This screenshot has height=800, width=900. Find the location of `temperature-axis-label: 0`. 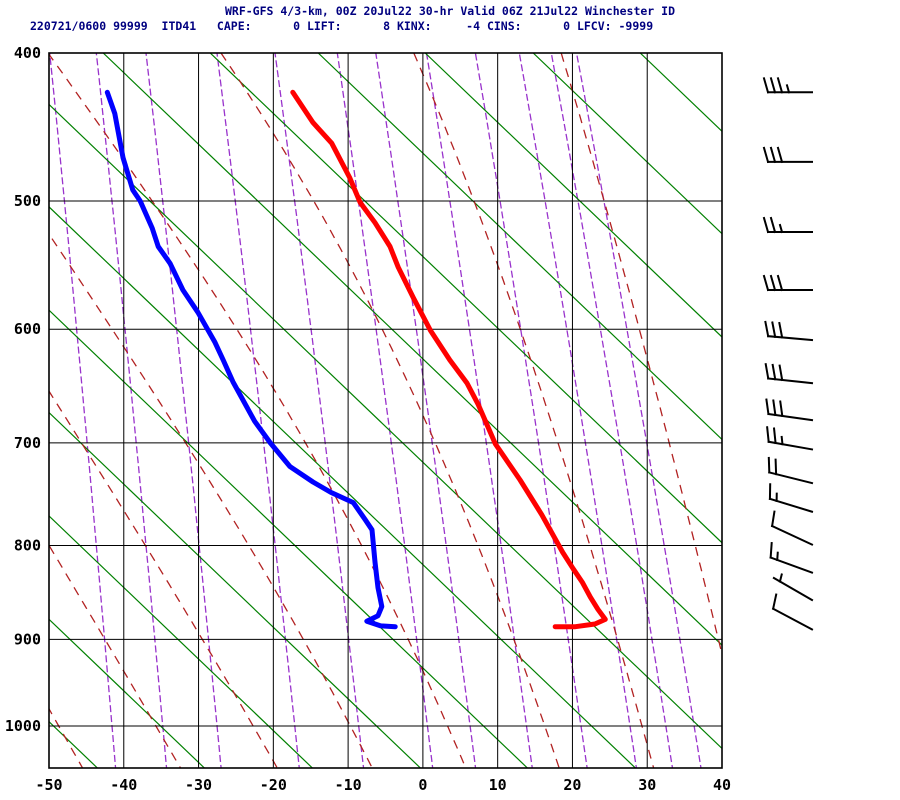

temperature-axis-label: 0 is located at coordinates (422, 785).